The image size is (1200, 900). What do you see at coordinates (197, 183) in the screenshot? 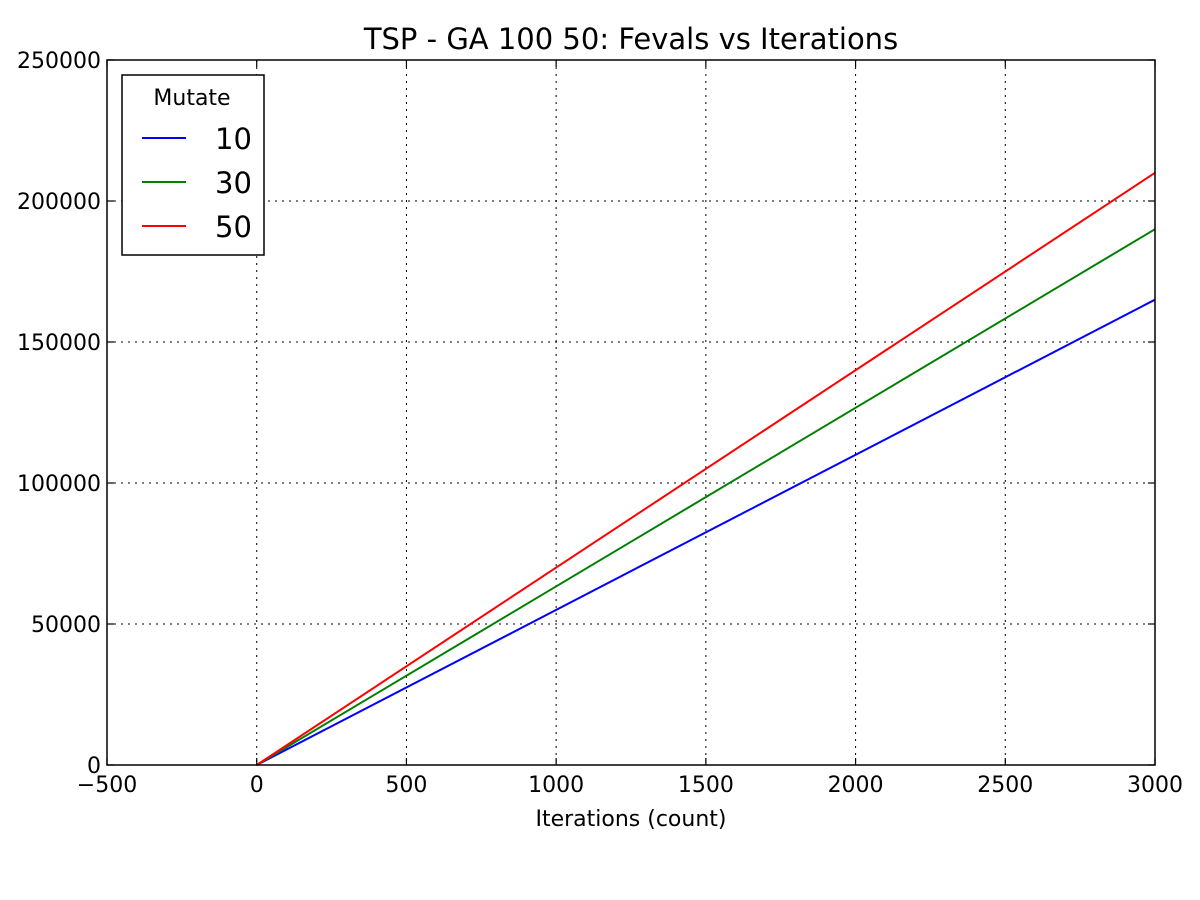
I see `legend-entries: 10 30 50` at bounding box center [197, 183].